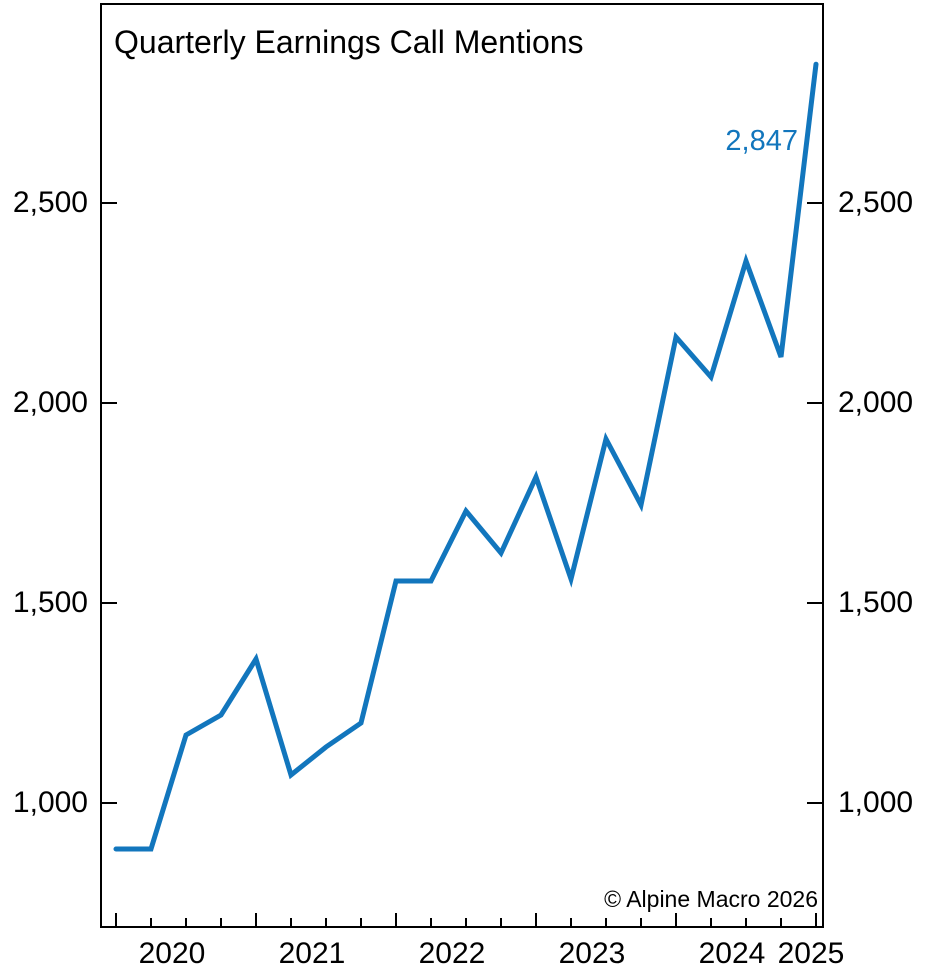  Describe the element at coordinates (592, 953) in the screenshot. I see `x-tick-label-year: 2023` at that location.